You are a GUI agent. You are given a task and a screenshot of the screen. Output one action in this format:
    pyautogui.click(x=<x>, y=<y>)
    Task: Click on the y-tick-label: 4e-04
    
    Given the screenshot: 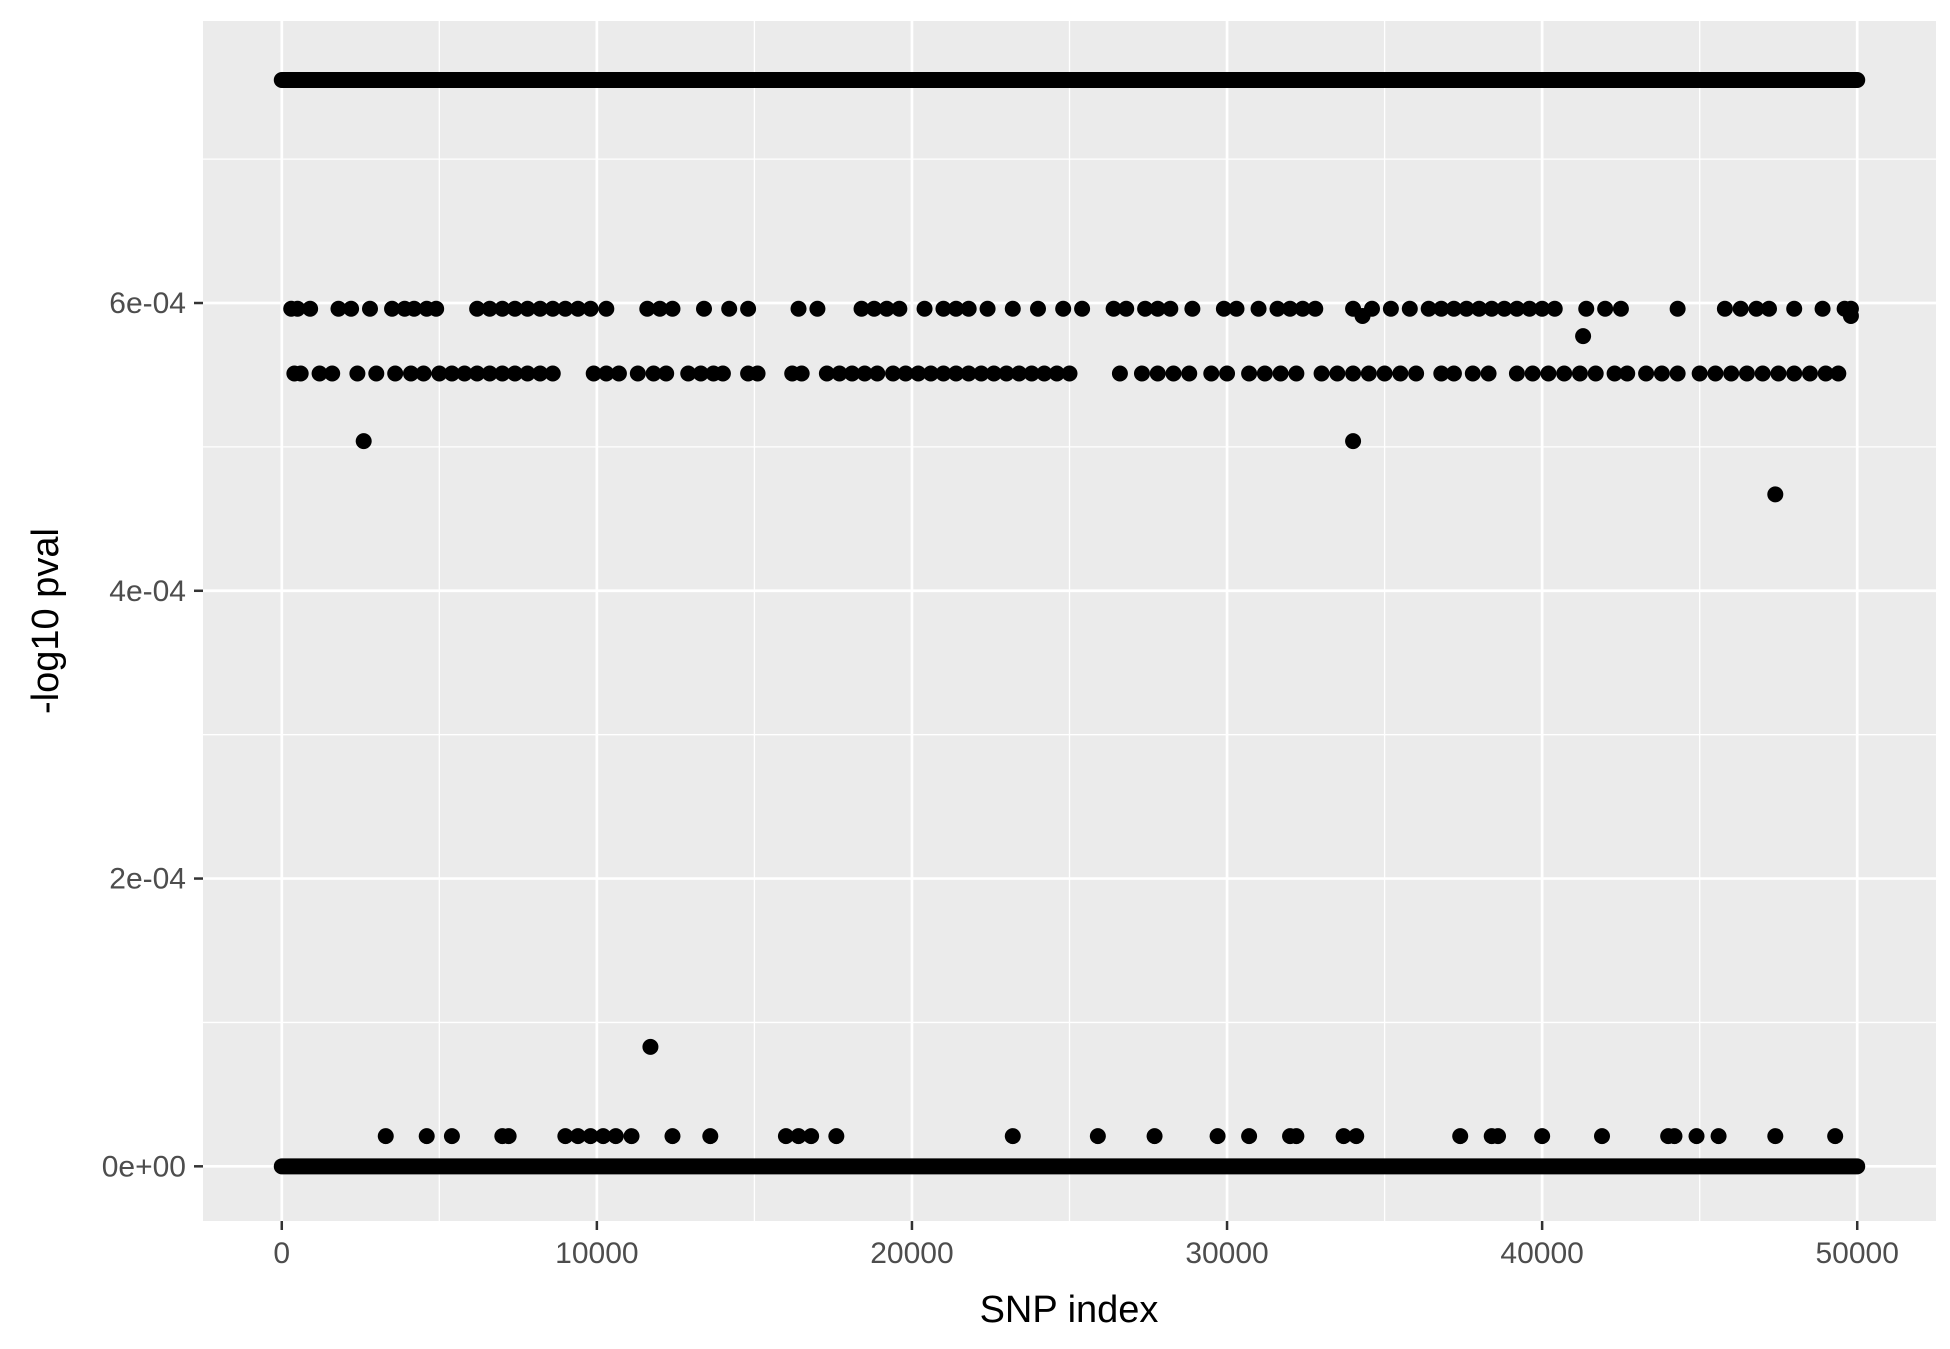 What is the action you would take?
    pyautogui.click(x=147, y=591)
    